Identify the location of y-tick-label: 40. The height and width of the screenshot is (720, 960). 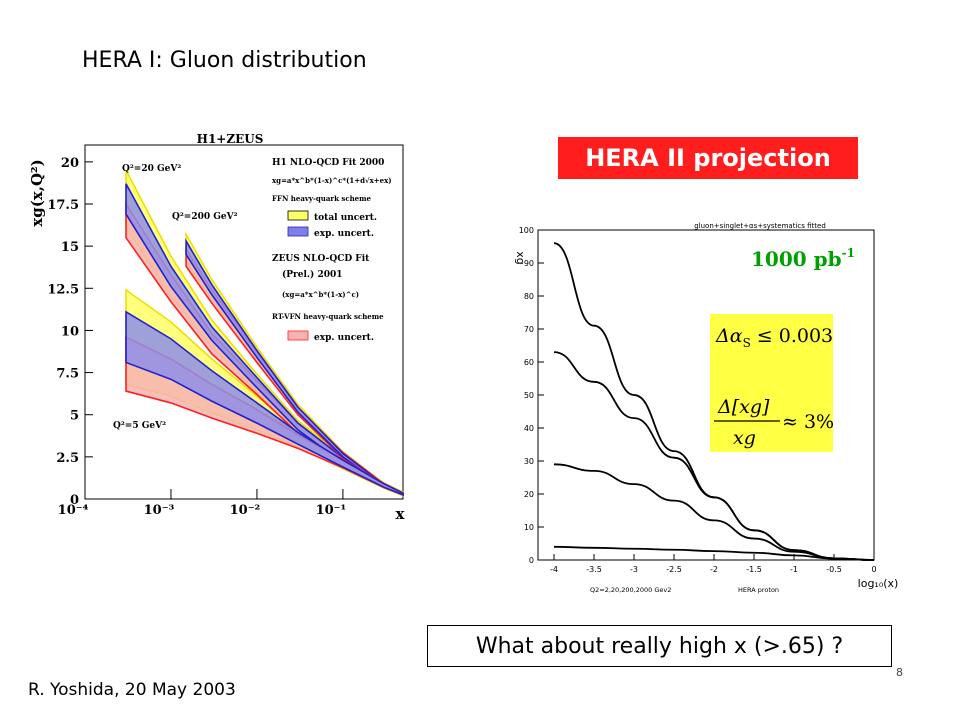
(529, 428).